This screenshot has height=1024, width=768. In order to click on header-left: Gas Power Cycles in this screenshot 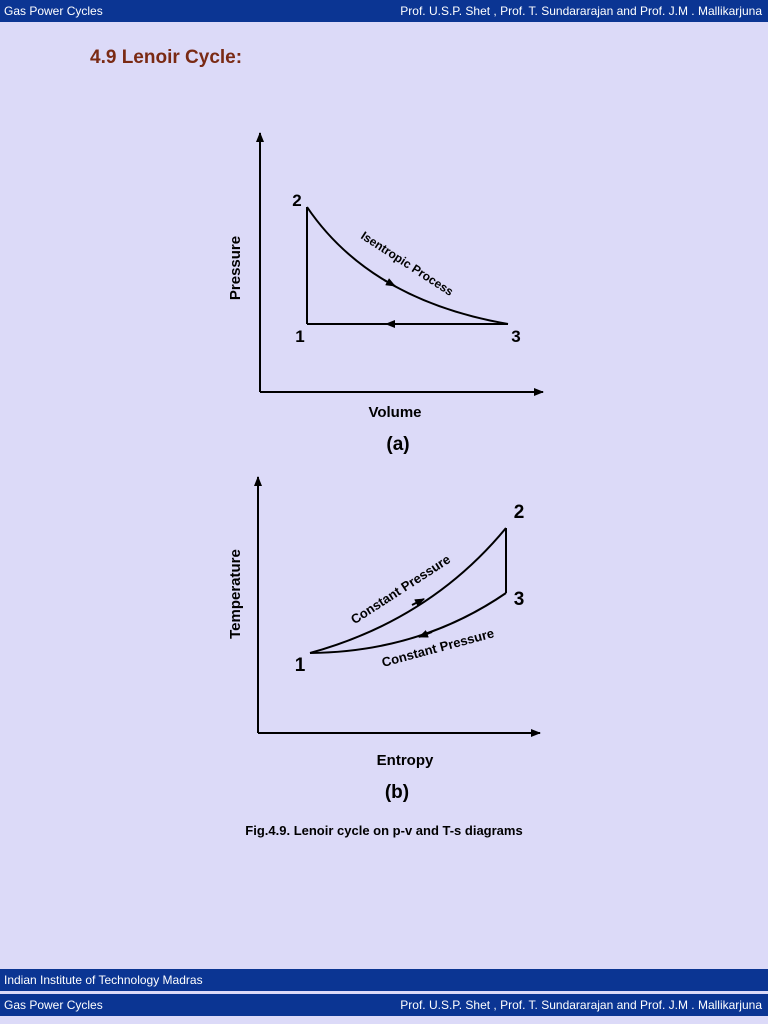, I will do `click(53, 11)`.